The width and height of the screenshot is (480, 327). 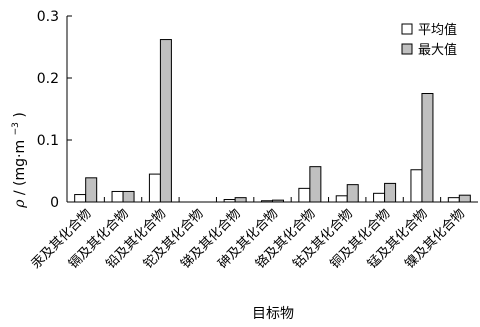 What do you see at coordinates (20, 167) in the screenshot?
I see `y-axis-unit: / (mg·m` at bounding box center [20, 167].